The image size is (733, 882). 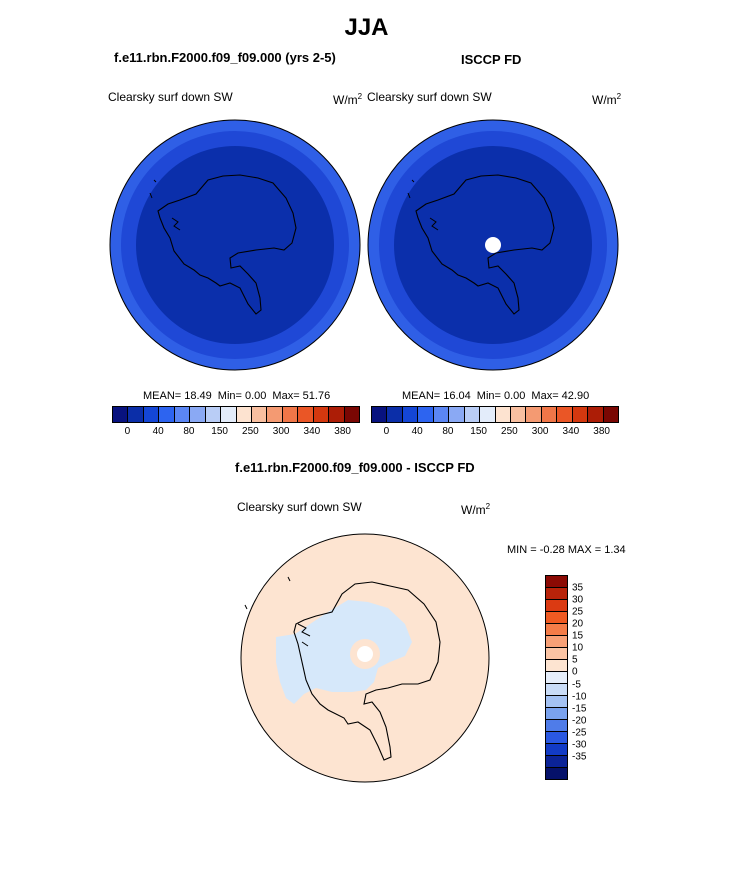 I want to click on colorbar-level-label: 5, so click(x=575, y=660).